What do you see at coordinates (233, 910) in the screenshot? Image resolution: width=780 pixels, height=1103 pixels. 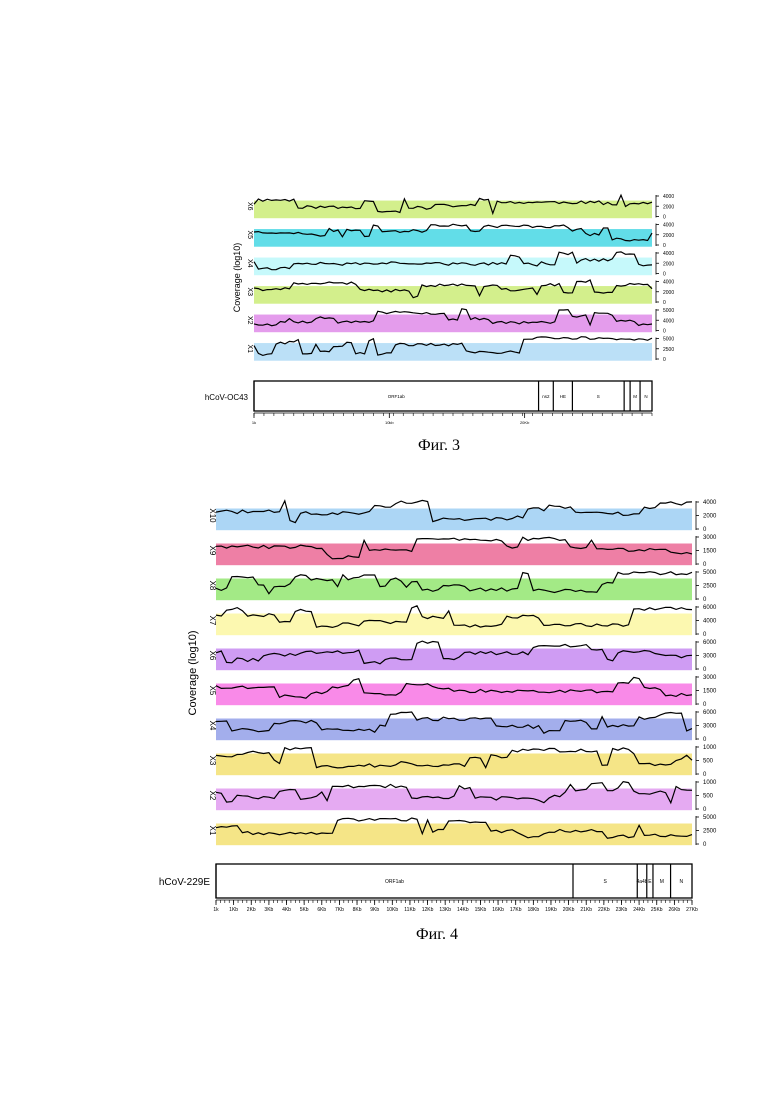 I see `x-tick-label: 1Kb` at bounding box center [233, 910].